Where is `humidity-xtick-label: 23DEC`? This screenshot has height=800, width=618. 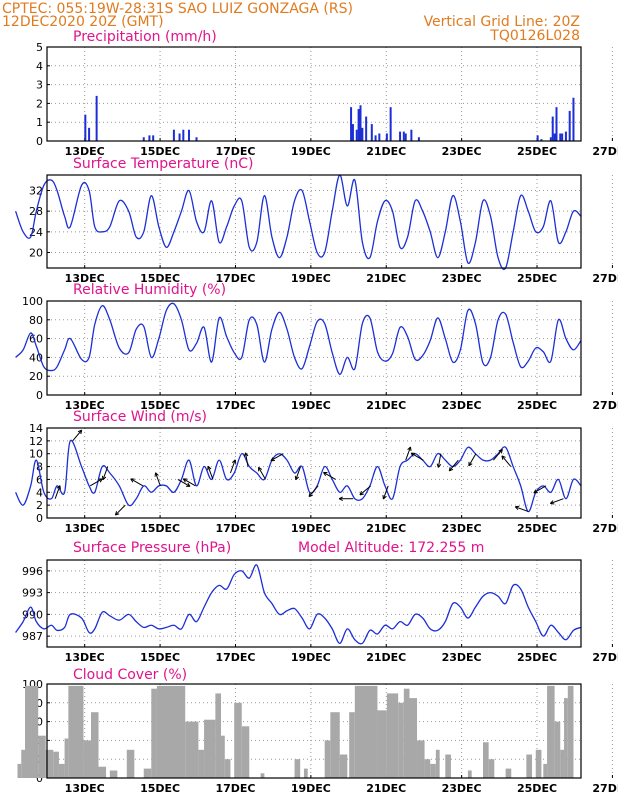
humidity-xtick-label: 23DEC is located at coordinates (462, 405).